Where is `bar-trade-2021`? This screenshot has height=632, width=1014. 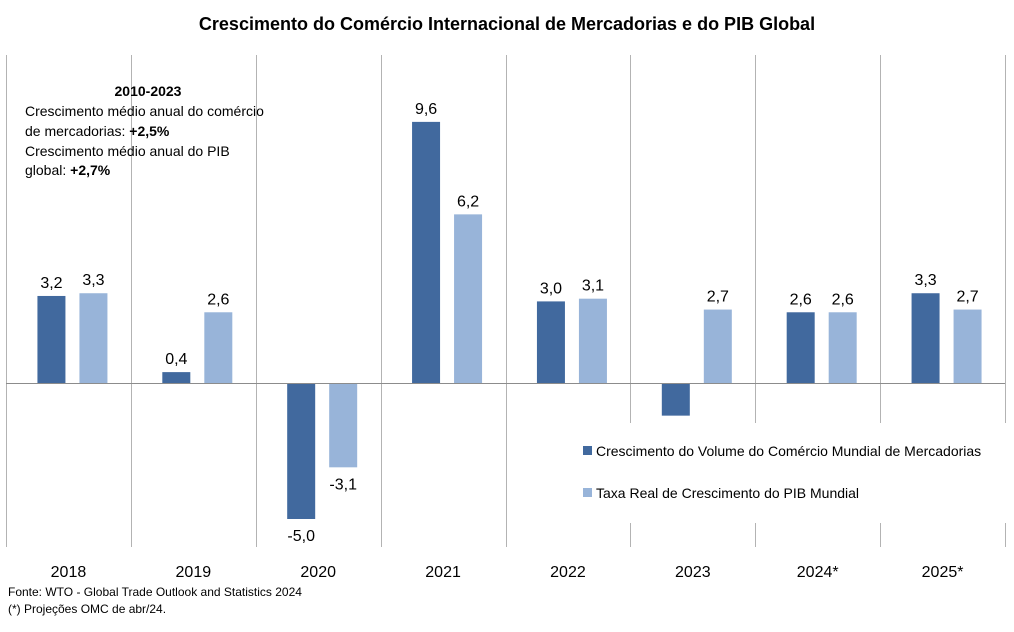
bar-trade-2021 is located at coordinates (426, 252).